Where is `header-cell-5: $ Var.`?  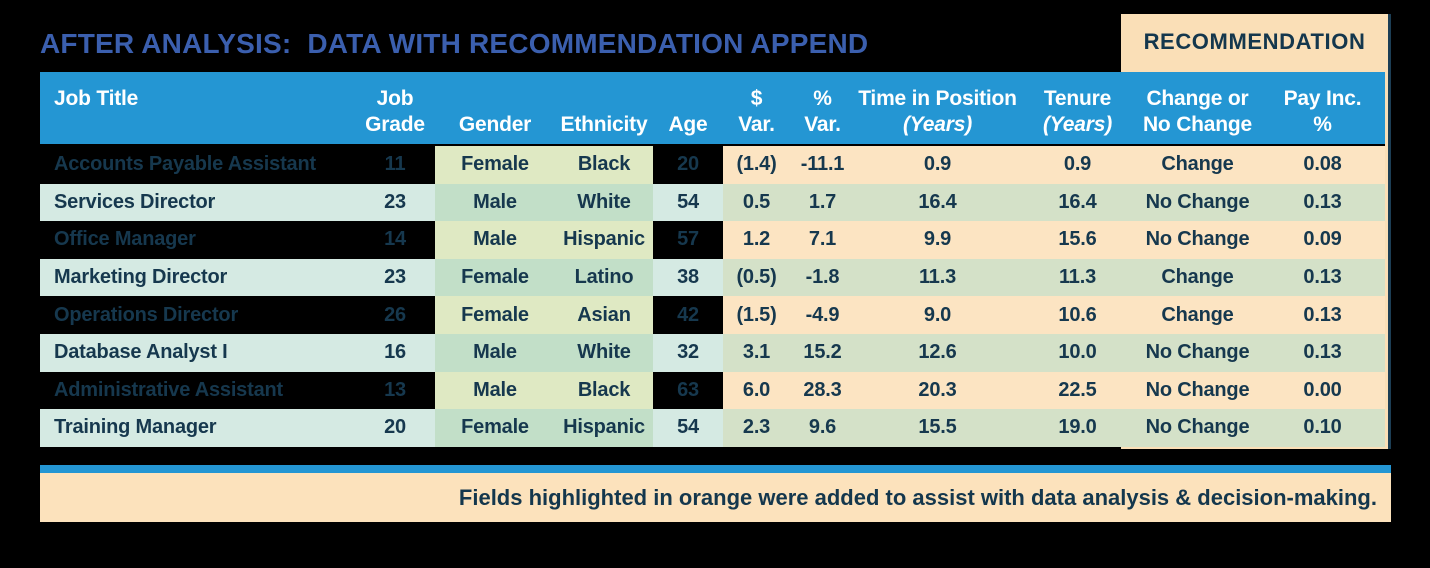 header-cell-5: $ Var. is located at coordinates (756, 109).